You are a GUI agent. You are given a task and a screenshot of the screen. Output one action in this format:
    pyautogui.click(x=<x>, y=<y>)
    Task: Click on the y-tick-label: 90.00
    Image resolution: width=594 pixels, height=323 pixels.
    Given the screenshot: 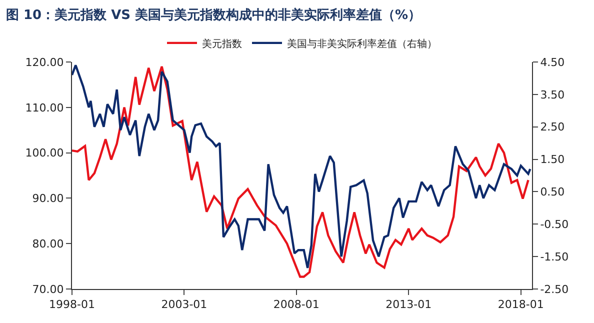 What is the action you would take?
    pyautogui.click(x=48, y=199)
    